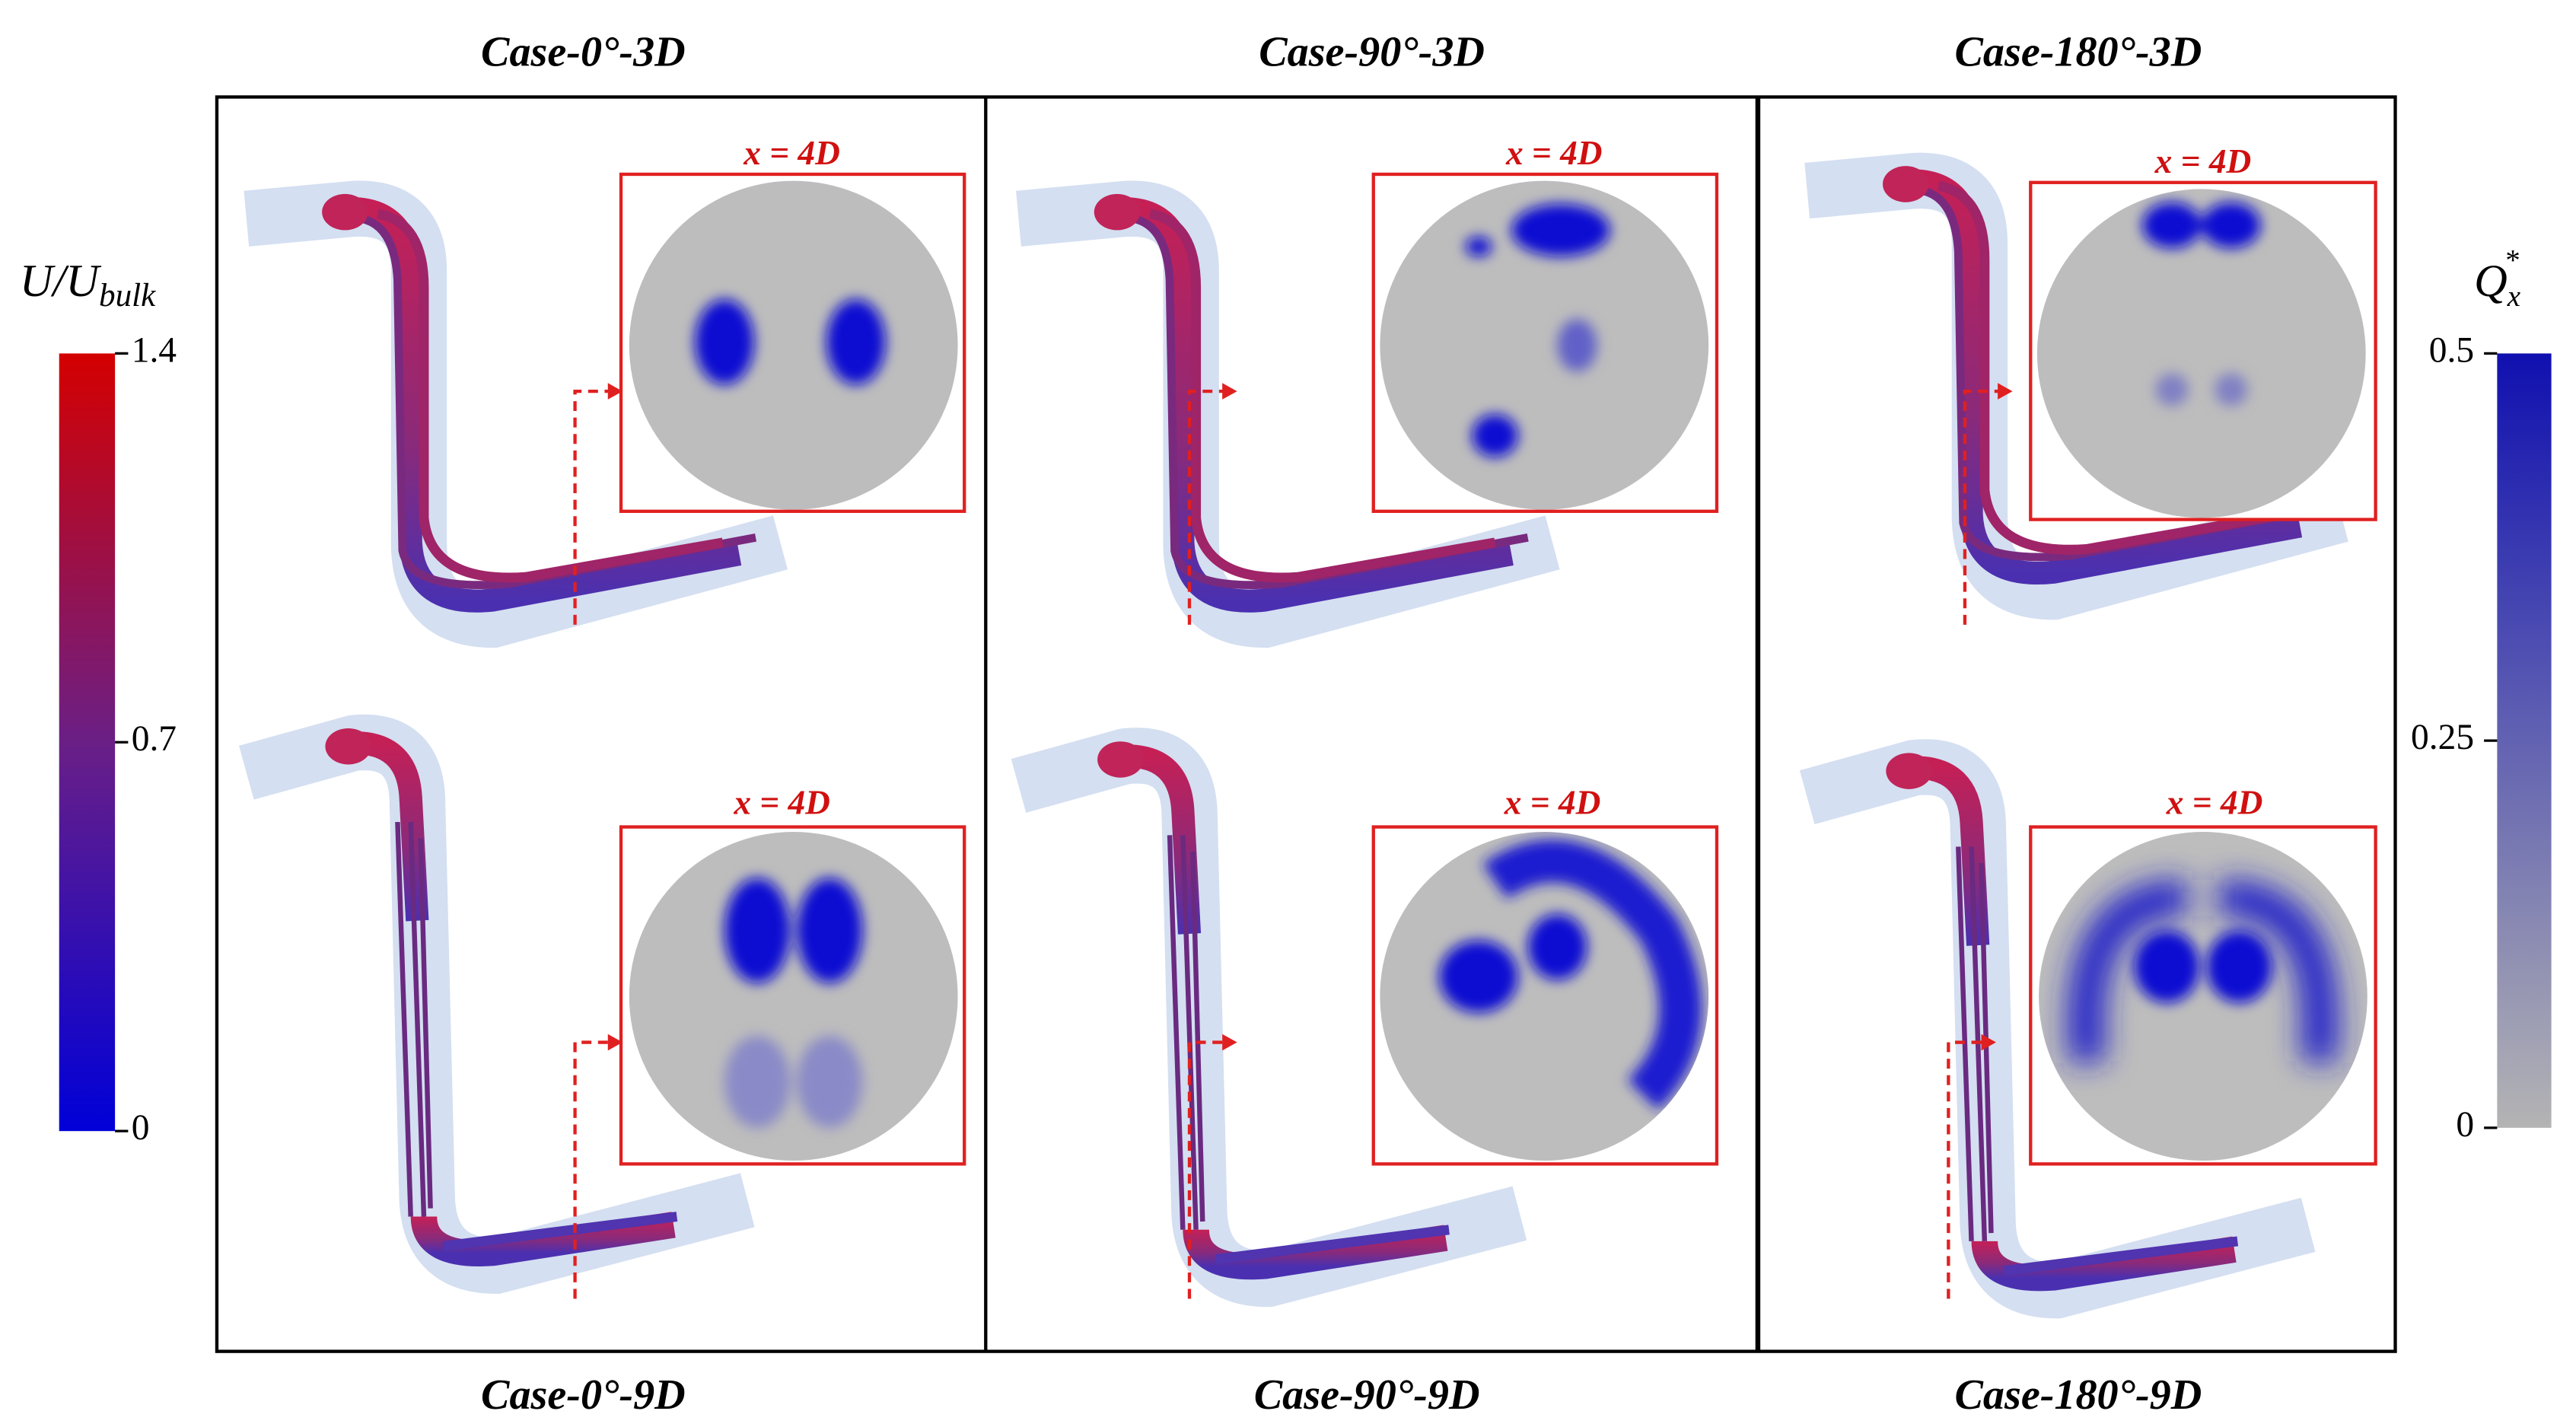 The height and width of the screenshot is (1427, 2576). What do you see at coordinates (154, 350) in the screenshot?
I see `colorbar-tick-label: 1.4` at bounding box center [154, 350].